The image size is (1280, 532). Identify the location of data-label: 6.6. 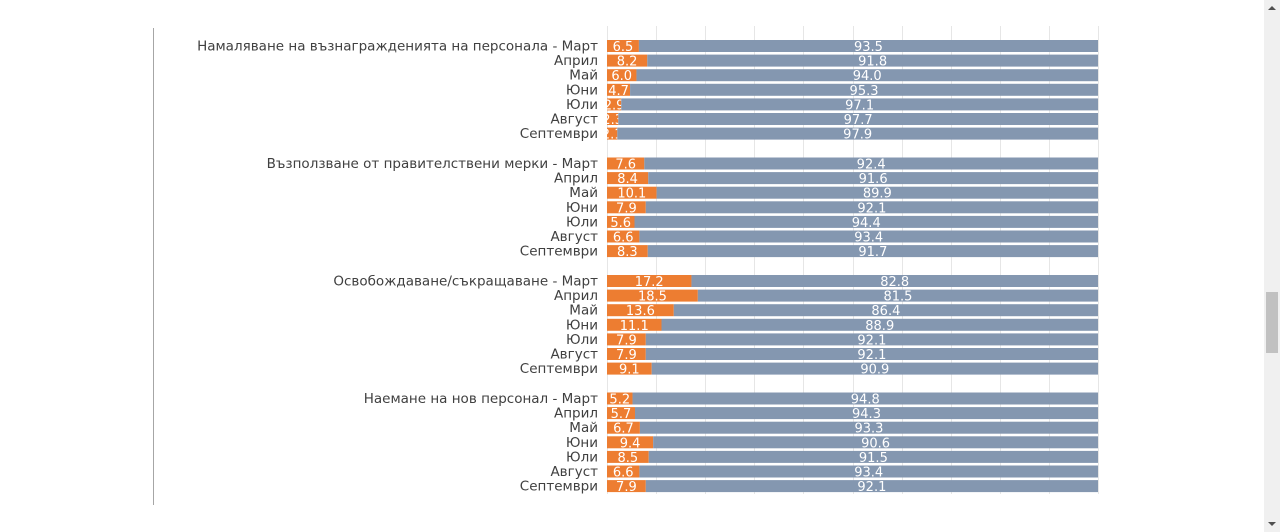
(623, 473).